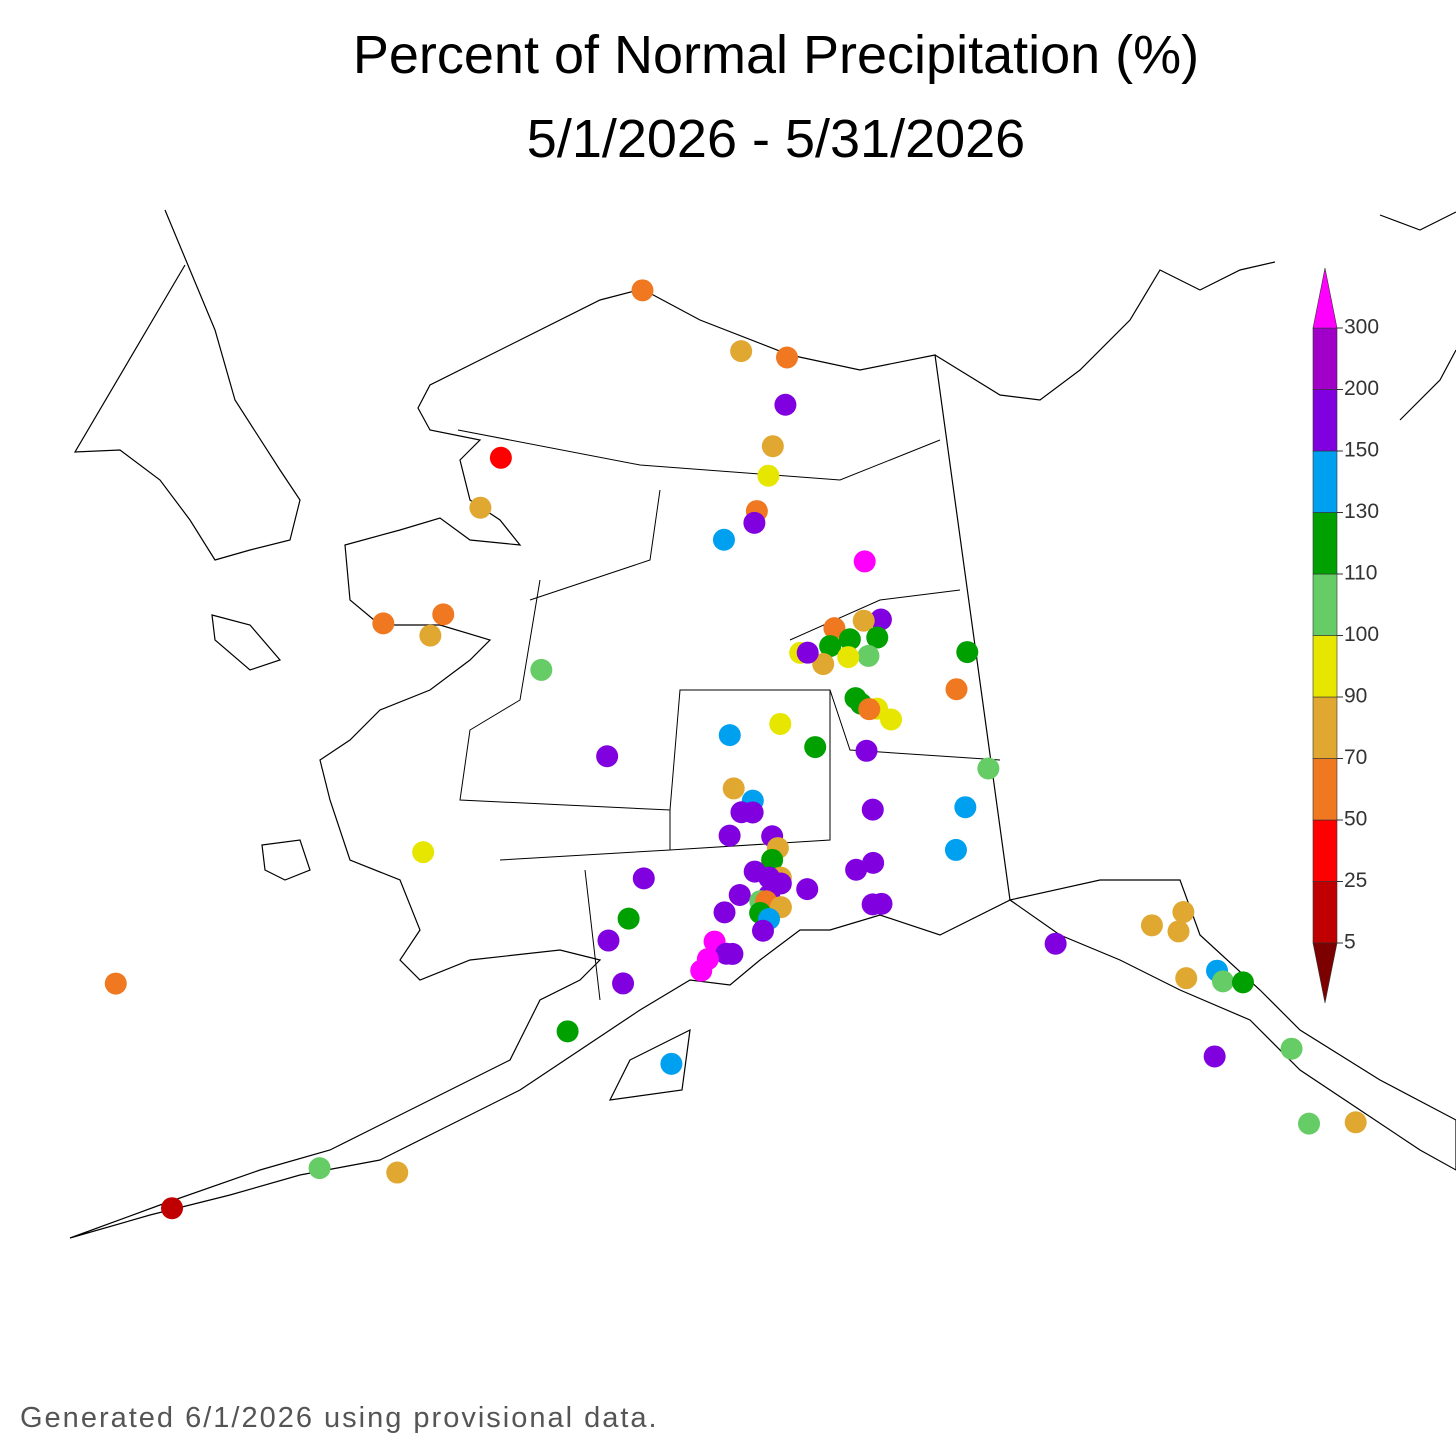  Describe the element at coordinates (1350, 942) in the screenshot. I see `colorbar-tick-label: 5` at that location.